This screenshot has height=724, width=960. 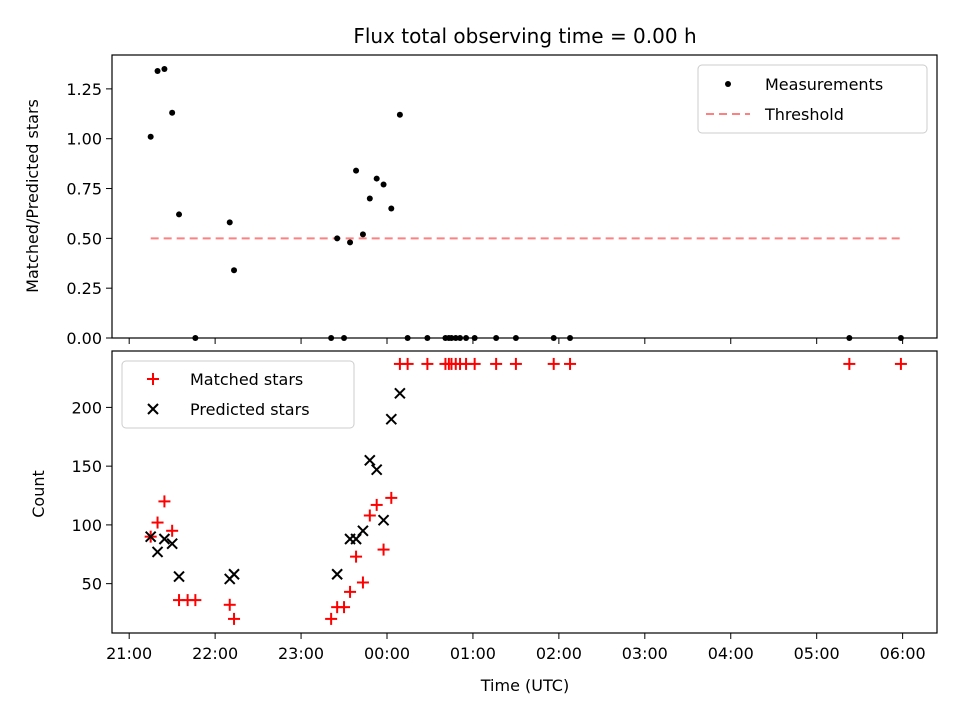 What do you see at coordinates (824, 84) in the screenshot?
I see `legend-measurements-label: Measurements` at bounding box center [824, 84].